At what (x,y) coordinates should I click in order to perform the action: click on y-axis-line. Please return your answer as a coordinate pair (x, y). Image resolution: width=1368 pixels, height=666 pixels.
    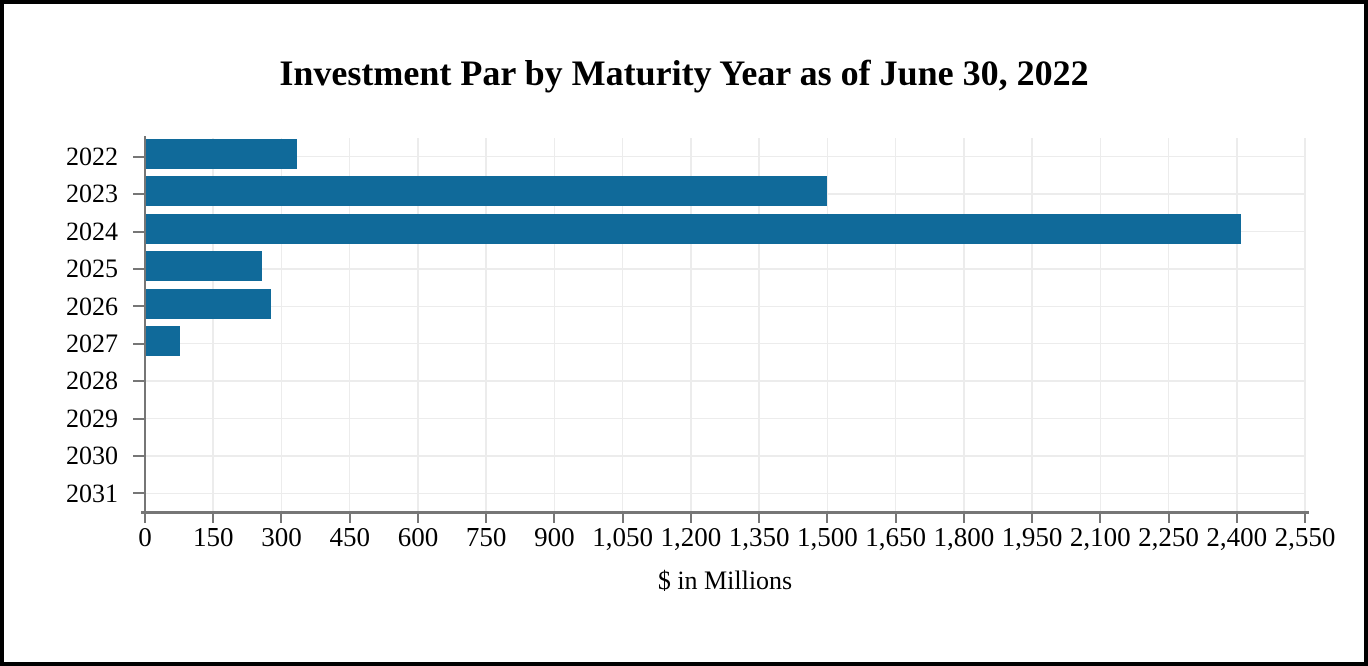
    Looking at the image, I should click on (144, 328).